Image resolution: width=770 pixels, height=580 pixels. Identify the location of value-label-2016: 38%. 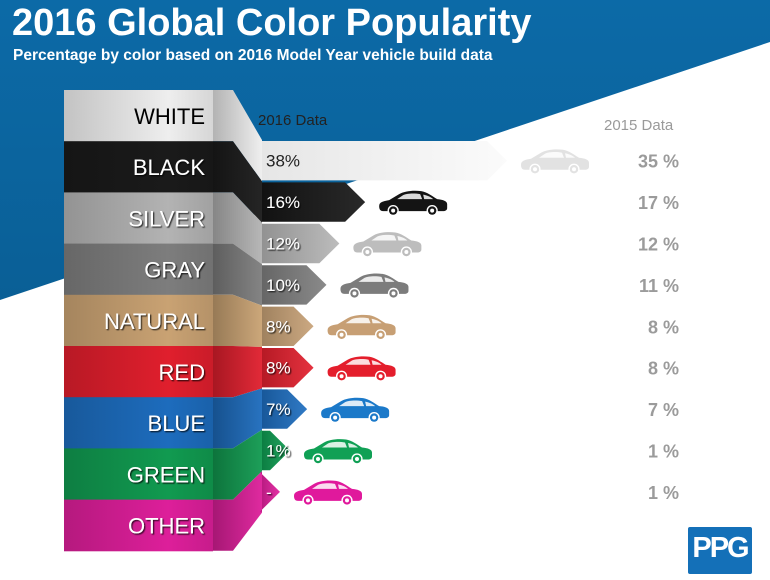
(283, 161).